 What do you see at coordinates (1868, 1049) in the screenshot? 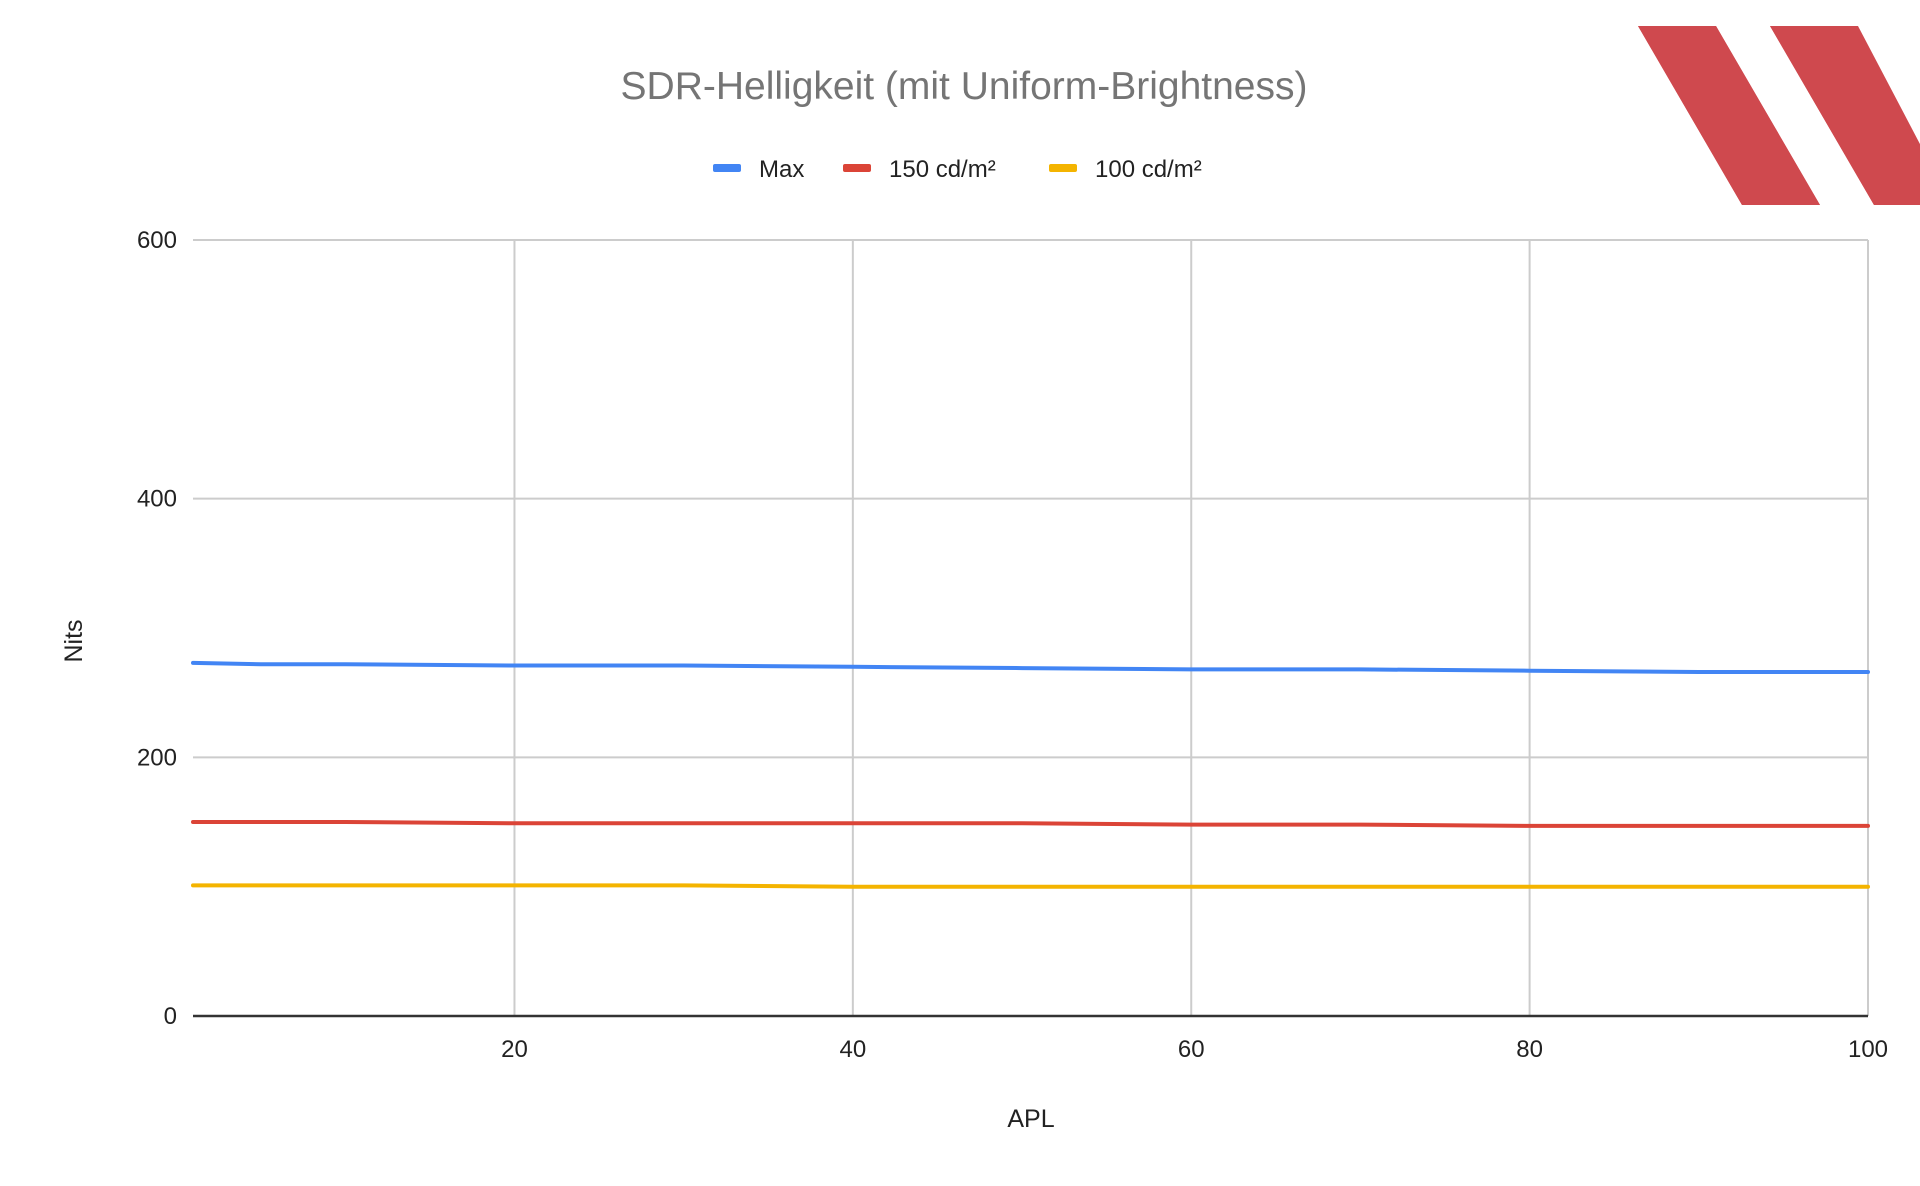
I see `x-tick-label: 100` at bounding box center [1868, 1049].